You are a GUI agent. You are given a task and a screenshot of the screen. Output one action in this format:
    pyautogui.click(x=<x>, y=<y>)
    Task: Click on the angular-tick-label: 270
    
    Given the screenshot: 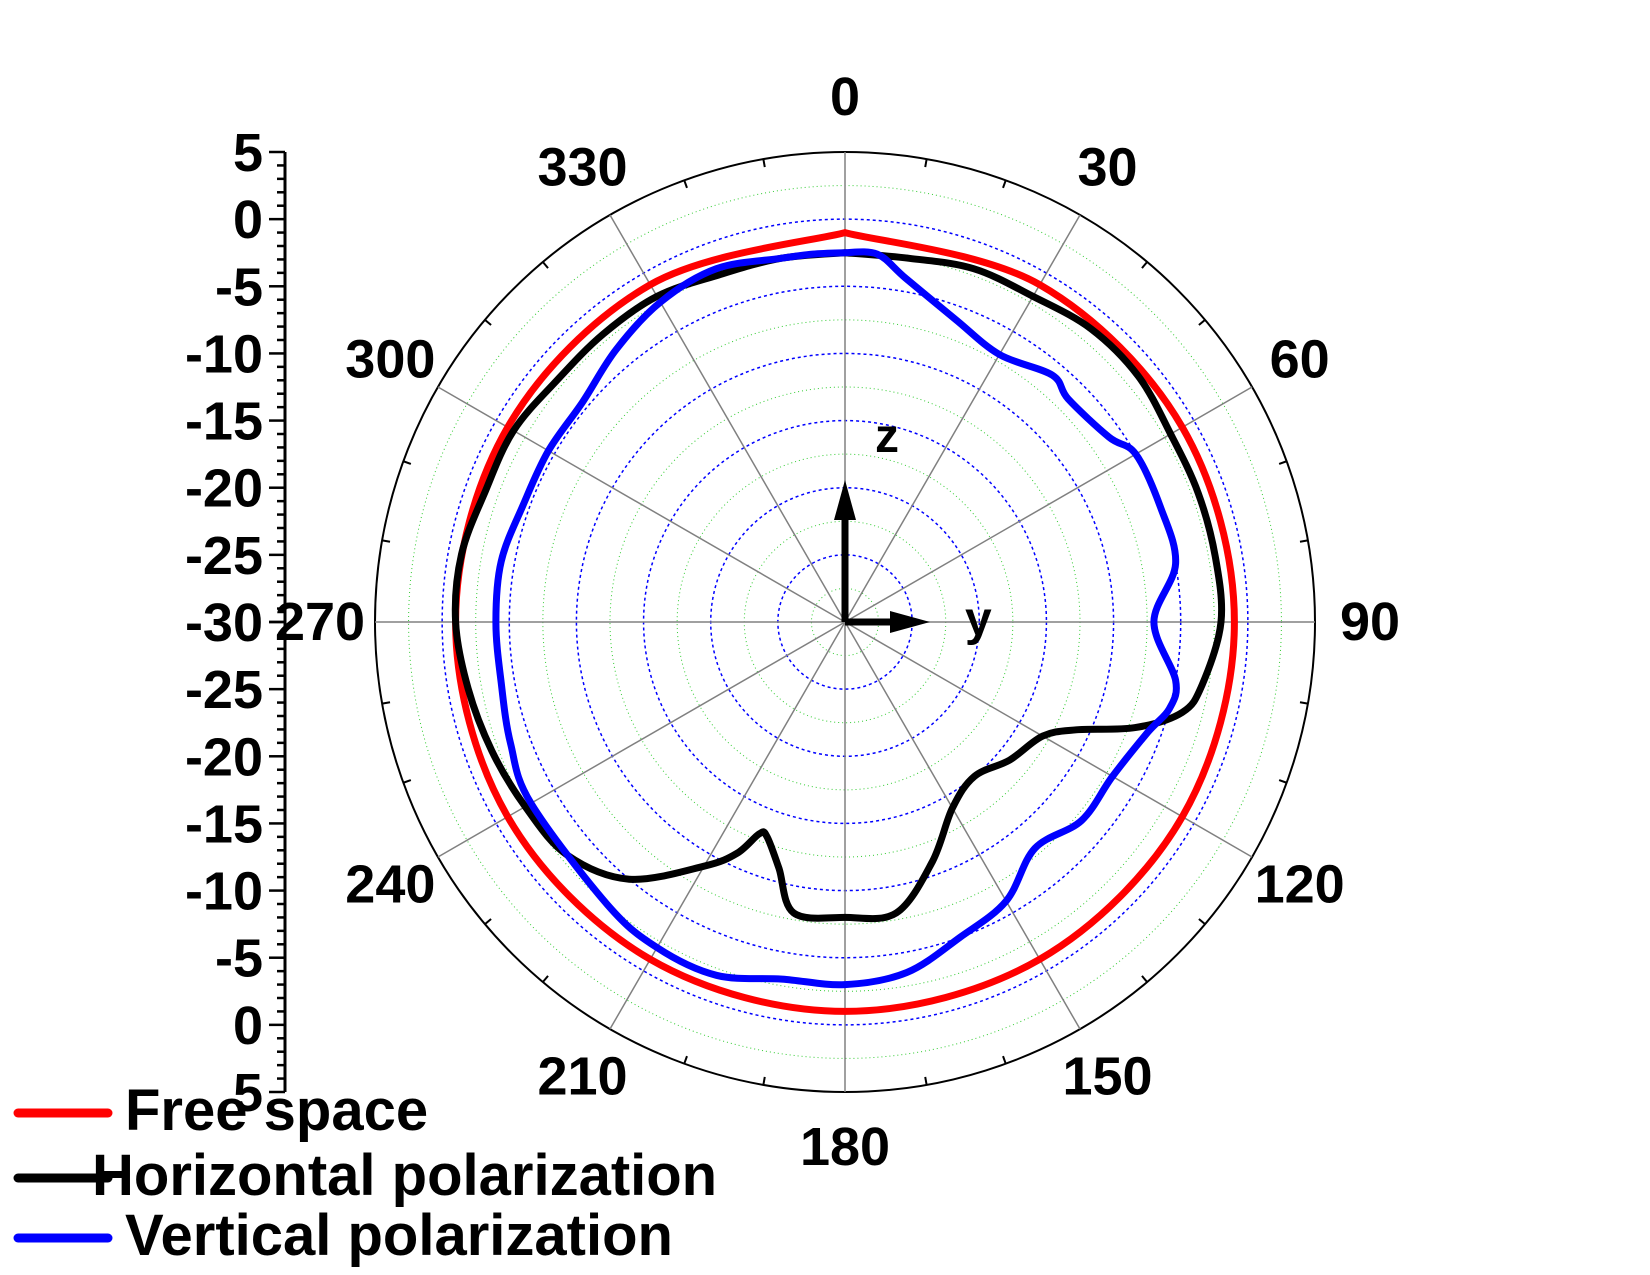 What is the action you would take?
    pyautogui.click(x=320, y=622)
    